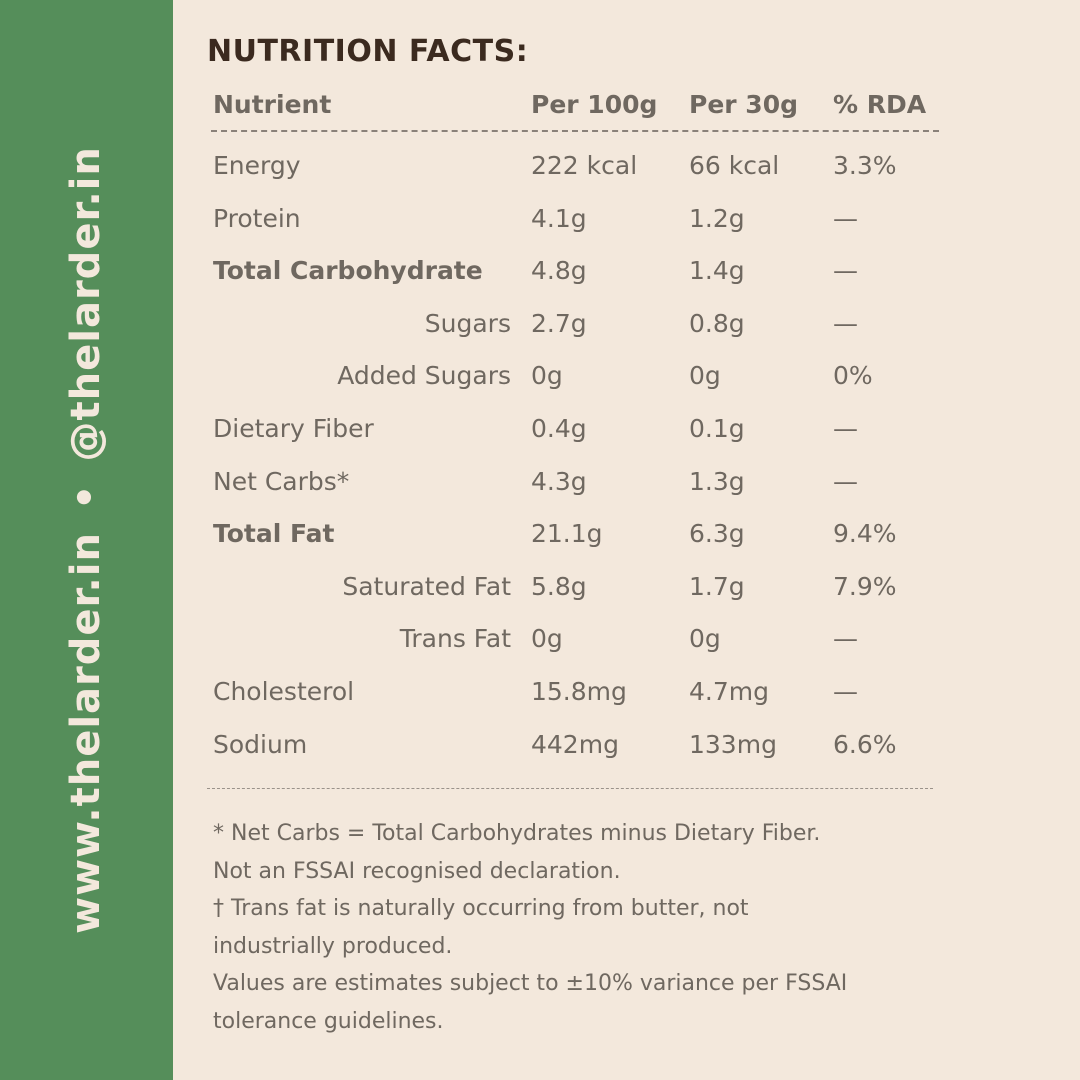  What do you see at coordinates (594, 104) in the screenshot?
I see `header-per-100g: Per 100g` at bounding box center [594, 104].